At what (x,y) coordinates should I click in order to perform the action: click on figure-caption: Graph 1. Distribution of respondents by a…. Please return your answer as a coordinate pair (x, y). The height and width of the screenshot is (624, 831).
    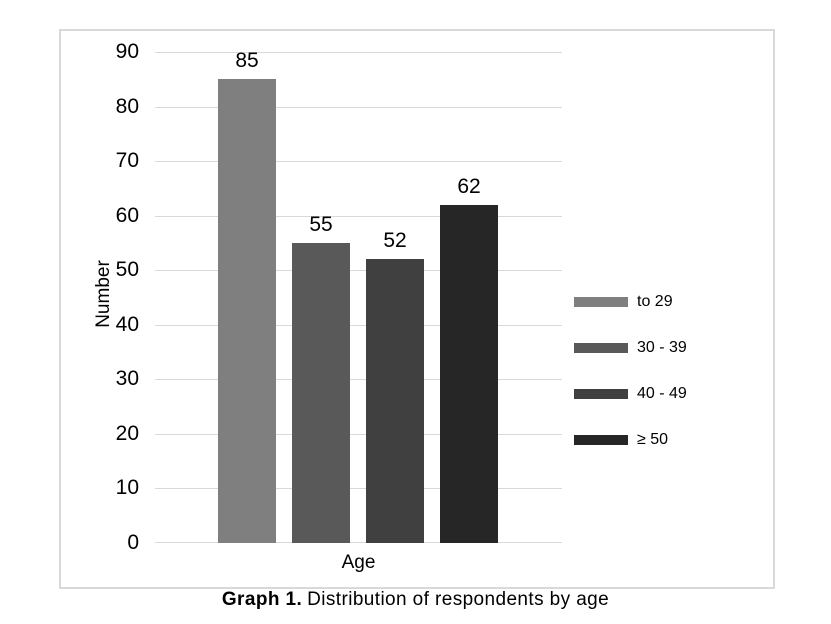
    Looking at the image, I should click on (415, 600).